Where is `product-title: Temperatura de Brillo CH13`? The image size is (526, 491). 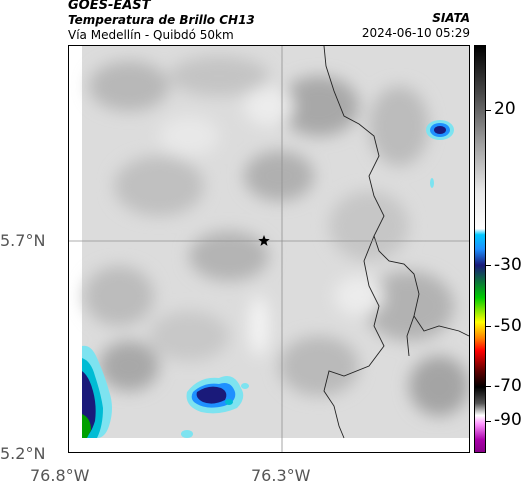 product-title: Temperatura de Brillo CH13 is located at coordinates (161, 20).